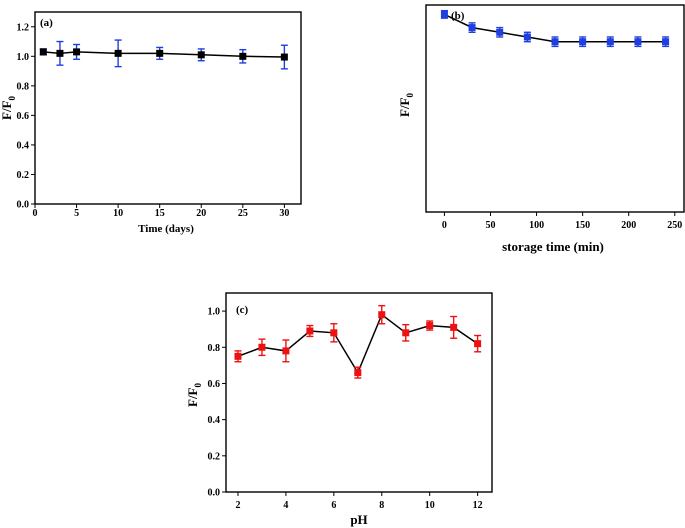  I want to click on x-tick-label-a-4: 20, so click(201, 213).